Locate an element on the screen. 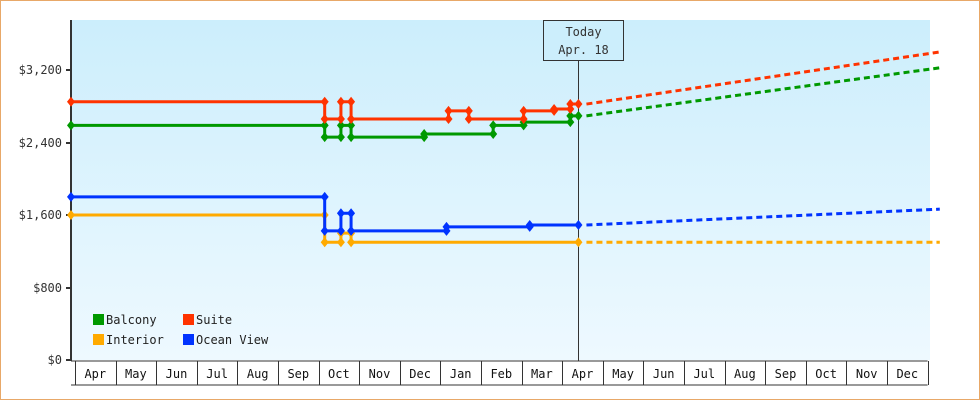 This screenshot has width=980, height=400. series-ocean-view is located at coordinates (503, 213).